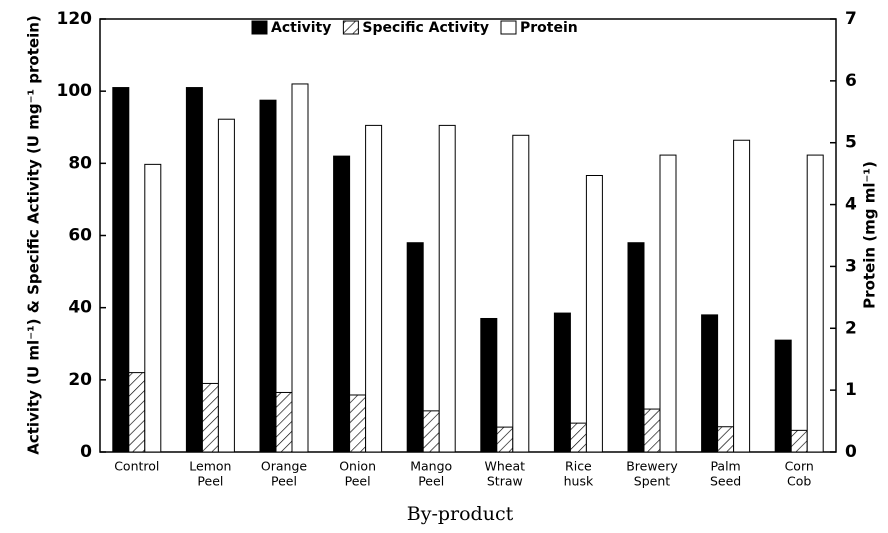 Image resolution: width=888 pixels, height=533 pixels. What do you see at coordinates (578, 466) in the screenshot?
I see `x-tick-label: Rice` at bounding box center [578, 466].